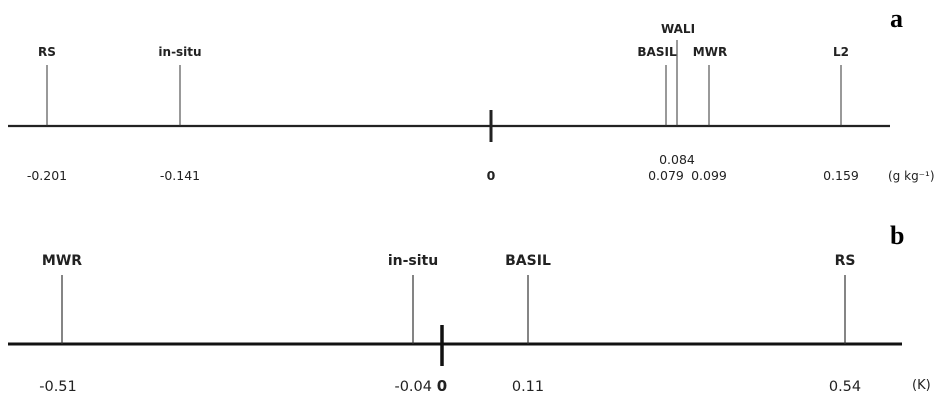 The image size is (936, 397). What do you see at coordinates (657, 52) in the screenshot?
I see `panel-a-marker-basil-name: BASIL` at bounding box center [657, 52].